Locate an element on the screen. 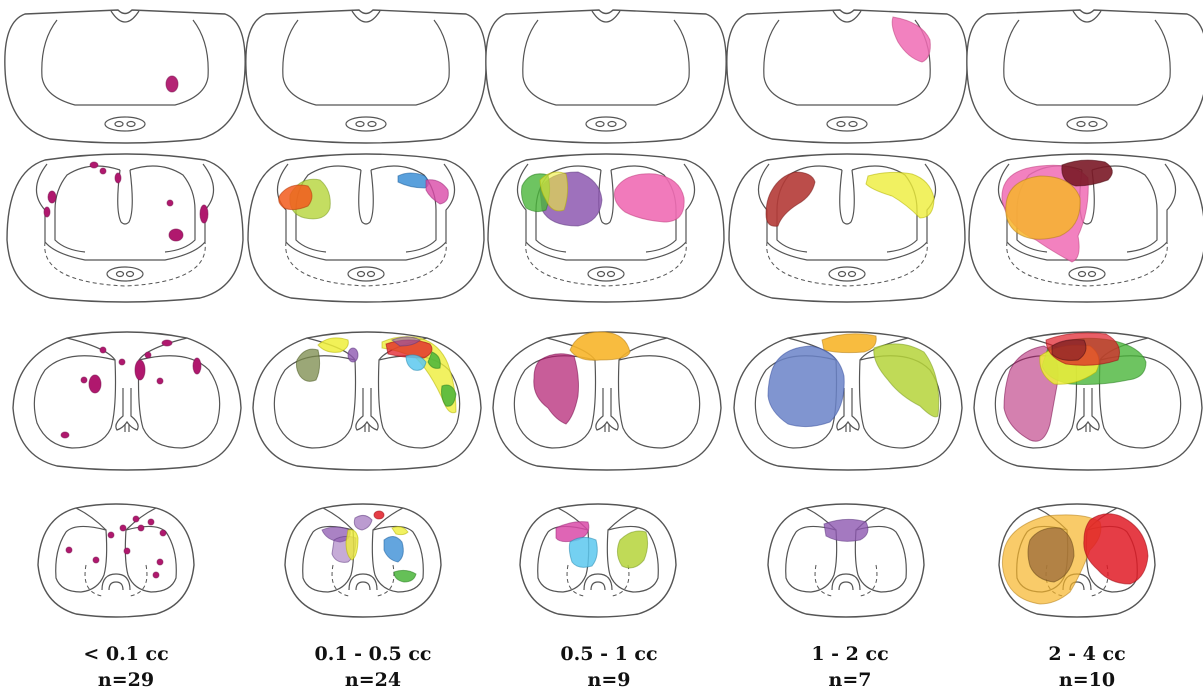 Image resolution: width=1203 pixels, height=693 pixels. section-r4-c3 is located at coordinates (598, 560).